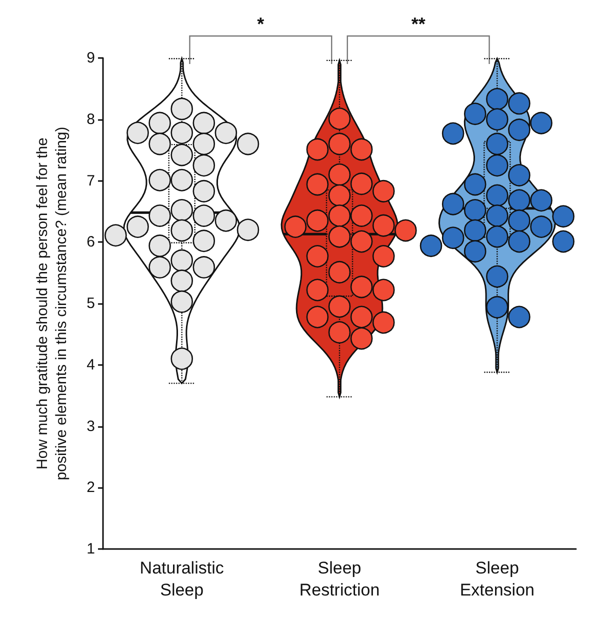 The image size is (604, 627). I want to click on y-tick-label: 7, so click(90, 181).